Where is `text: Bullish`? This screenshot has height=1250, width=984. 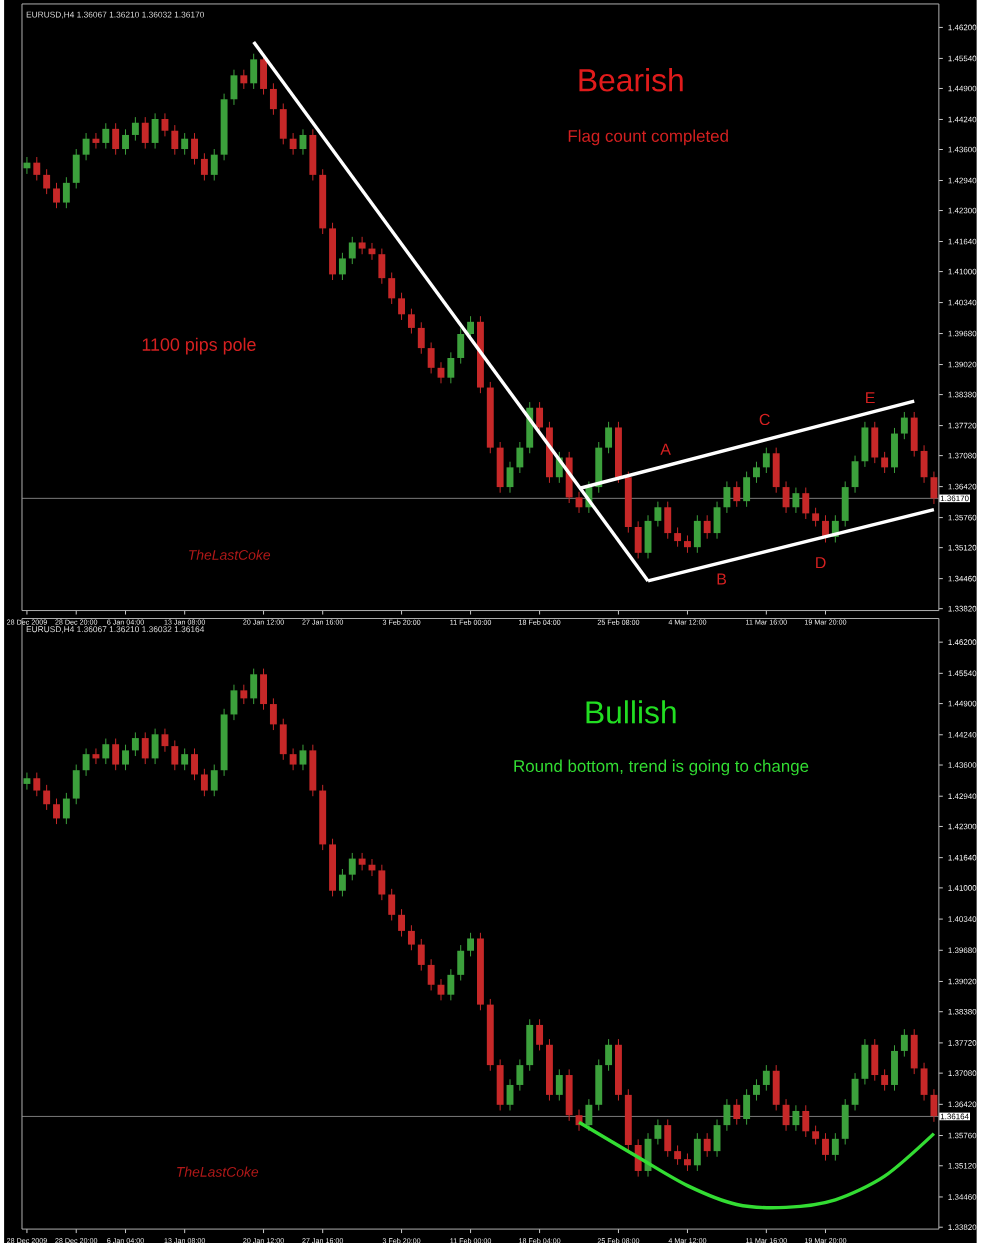 text: Bullish is located at coordinates (631, 712).